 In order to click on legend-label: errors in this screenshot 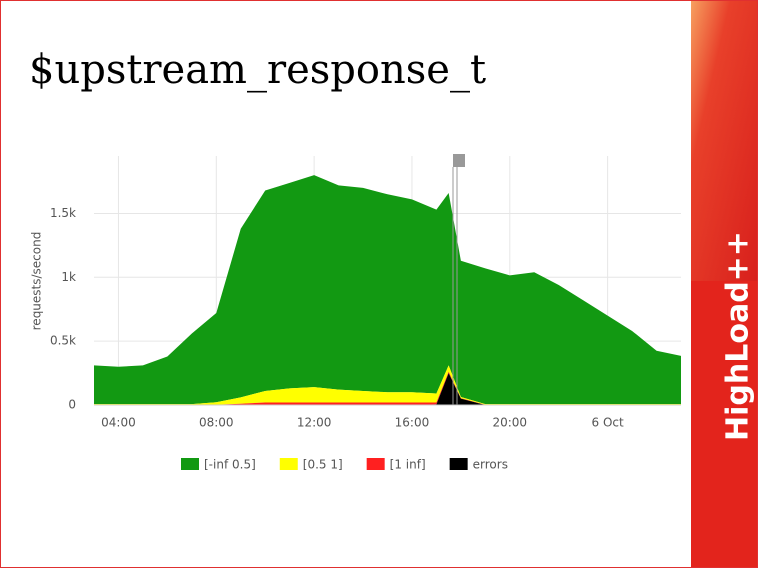, I will do `click(490, 465)`.